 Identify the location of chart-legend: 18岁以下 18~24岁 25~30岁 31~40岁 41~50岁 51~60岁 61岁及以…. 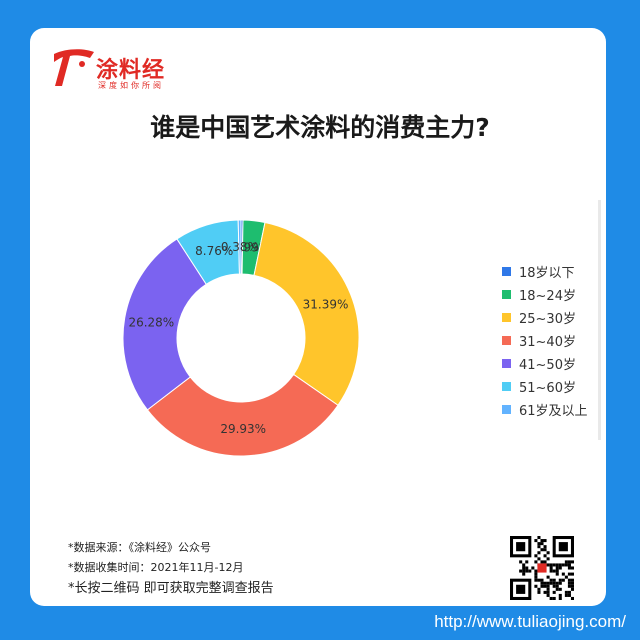
(545, 340).